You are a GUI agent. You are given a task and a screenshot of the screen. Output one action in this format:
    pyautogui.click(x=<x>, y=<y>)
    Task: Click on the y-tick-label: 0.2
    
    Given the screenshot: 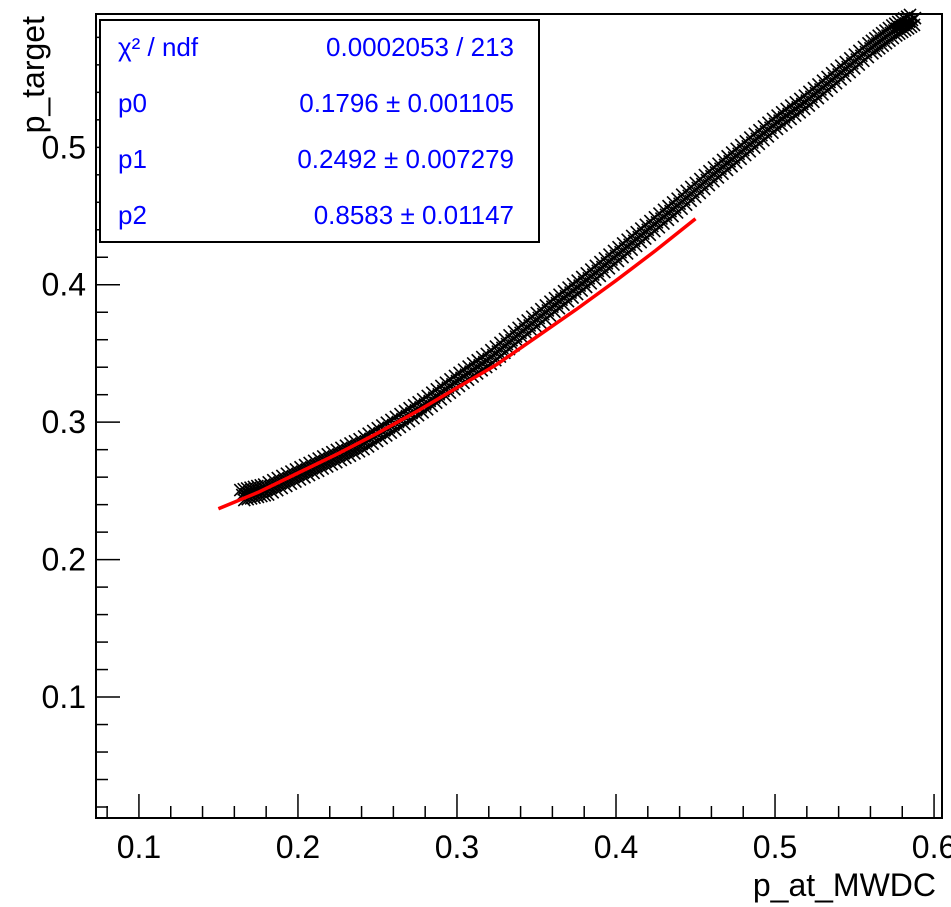 What is the action you would take?
    pyautogui.click(x=64, y=560)
    